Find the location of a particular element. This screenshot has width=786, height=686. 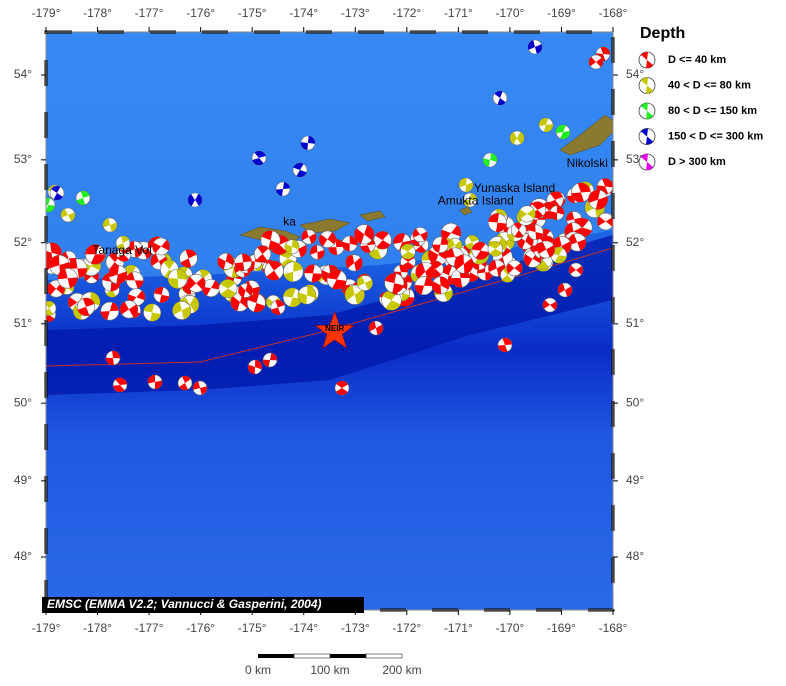

station-star is located at coordinates (334, 329).